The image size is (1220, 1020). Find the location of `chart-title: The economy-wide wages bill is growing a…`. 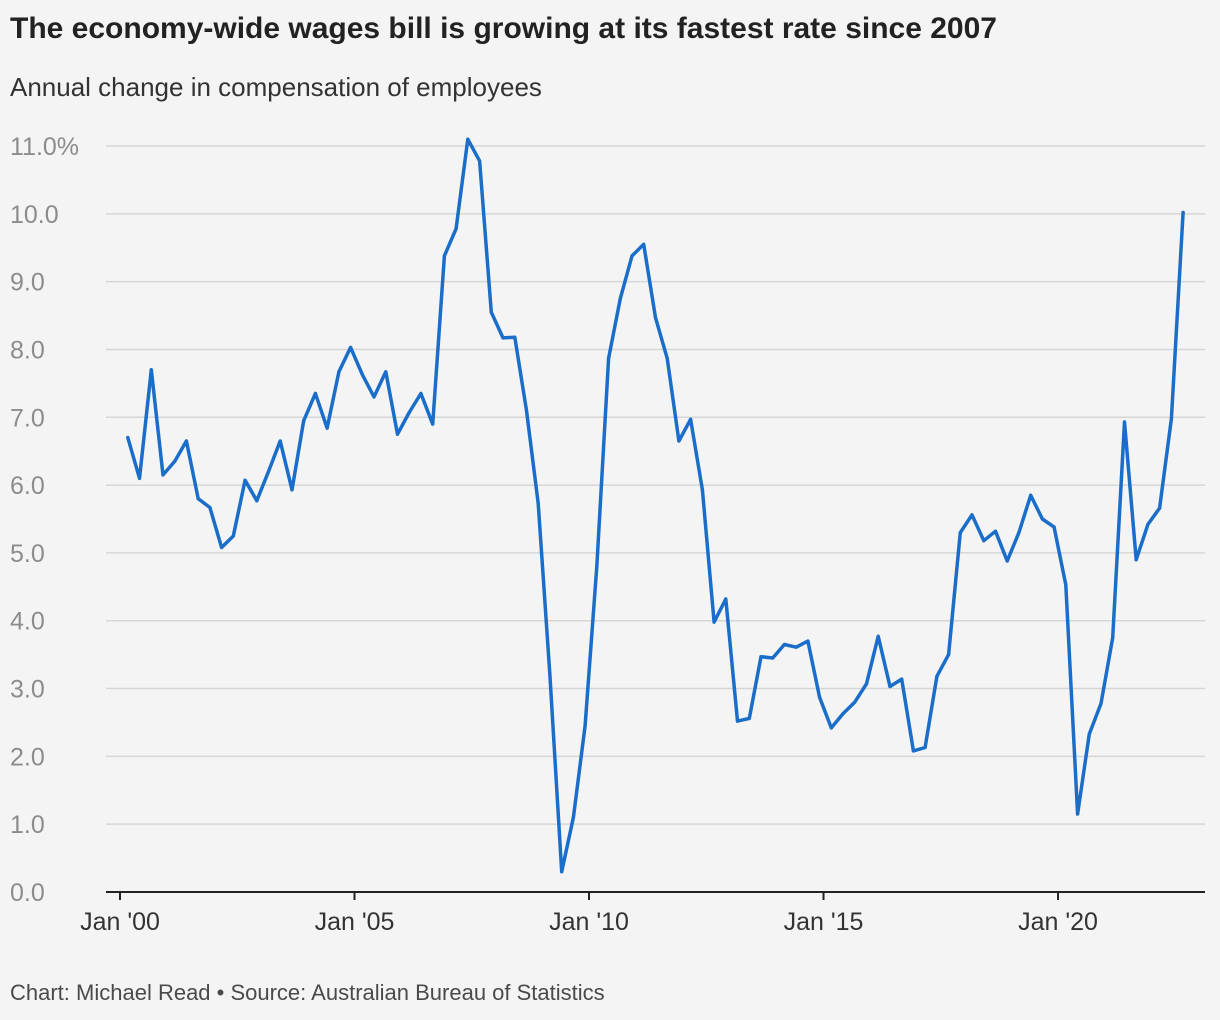

chart-title: The economy-wide wages bill is growing a… is located at coordinates (503, 28).